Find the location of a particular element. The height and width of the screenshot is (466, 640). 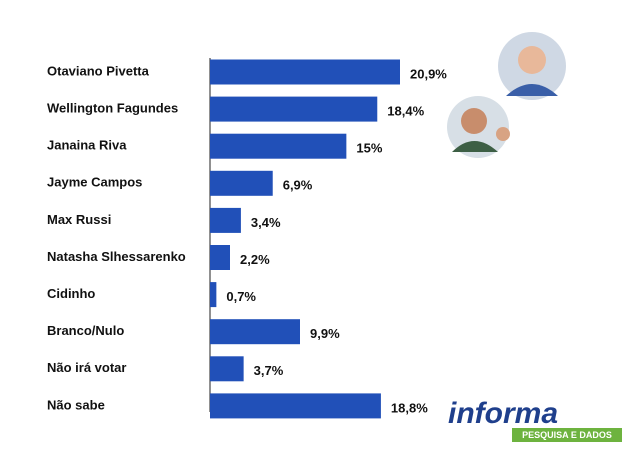

category-label: Jayme Campos is located at coordinates (94, 182).